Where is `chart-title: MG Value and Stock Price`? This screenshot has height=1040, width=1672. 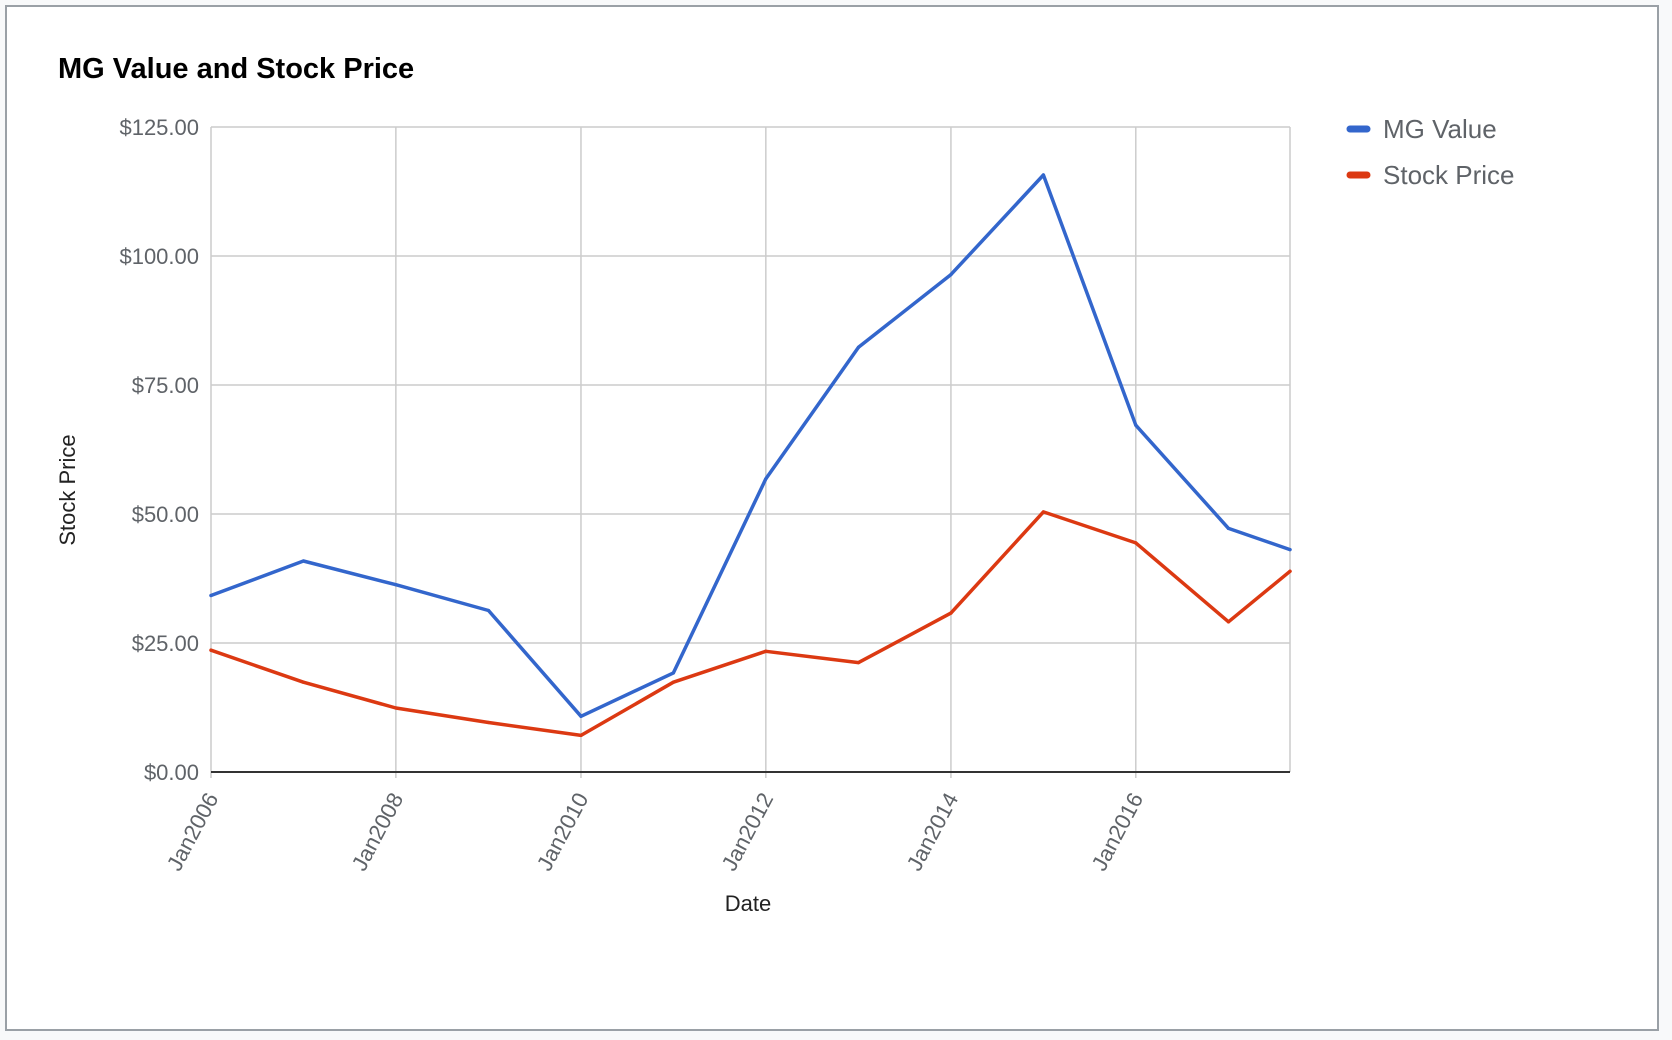 chart-title: MG Value and Stock Price is located at coordinates (236, 69).